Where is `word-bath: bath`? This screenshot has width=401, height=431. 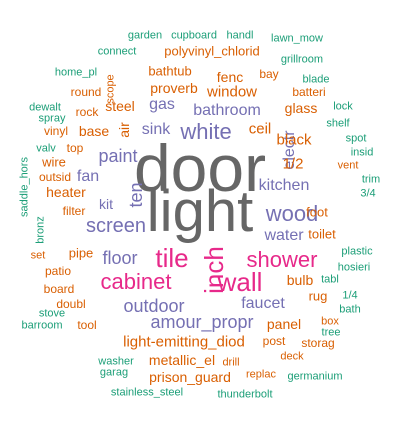 word-bath: bath is located at coordinates (350, 309).